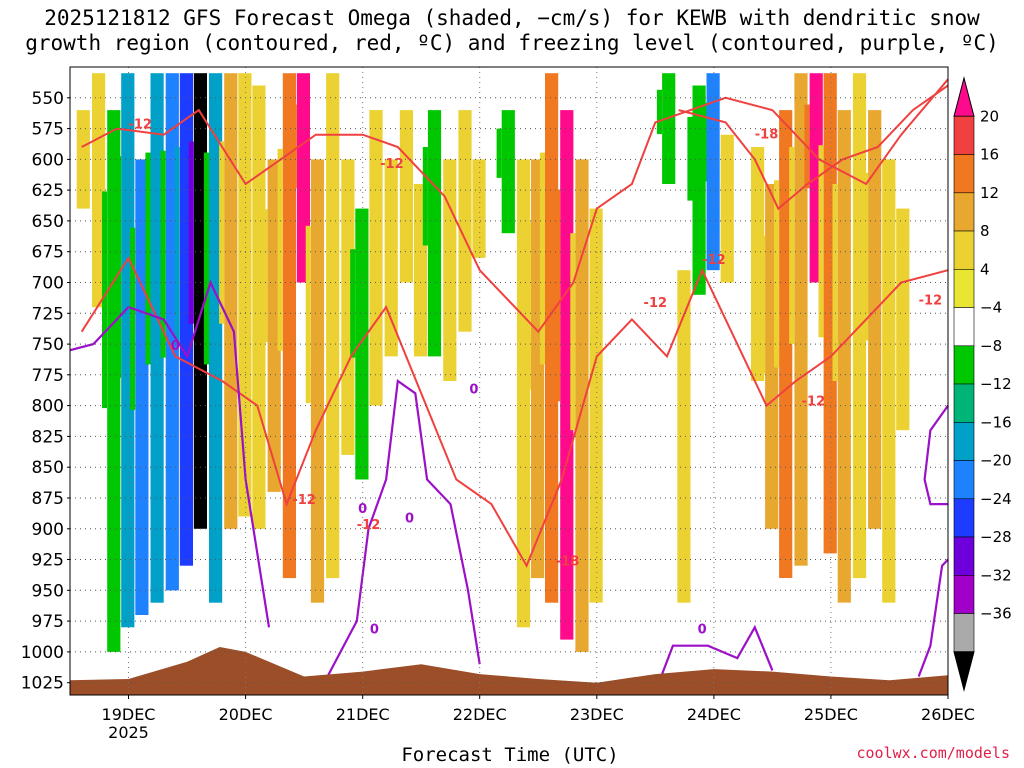 Image resolution: width=1024 pixels, height=768 pixels. What do you see at coordinates (170, 453) in the screenshot?
I see `freezing-level-line` at bounding box center [170, 453].